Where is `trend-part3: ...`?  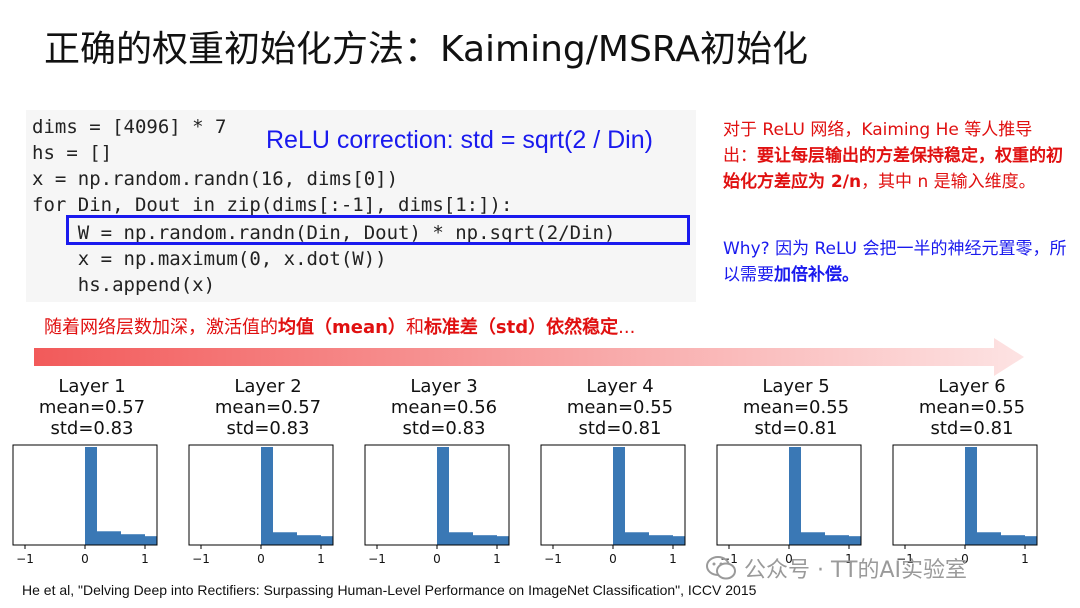 trend-part3: ... is located at coordinates (627, 327).